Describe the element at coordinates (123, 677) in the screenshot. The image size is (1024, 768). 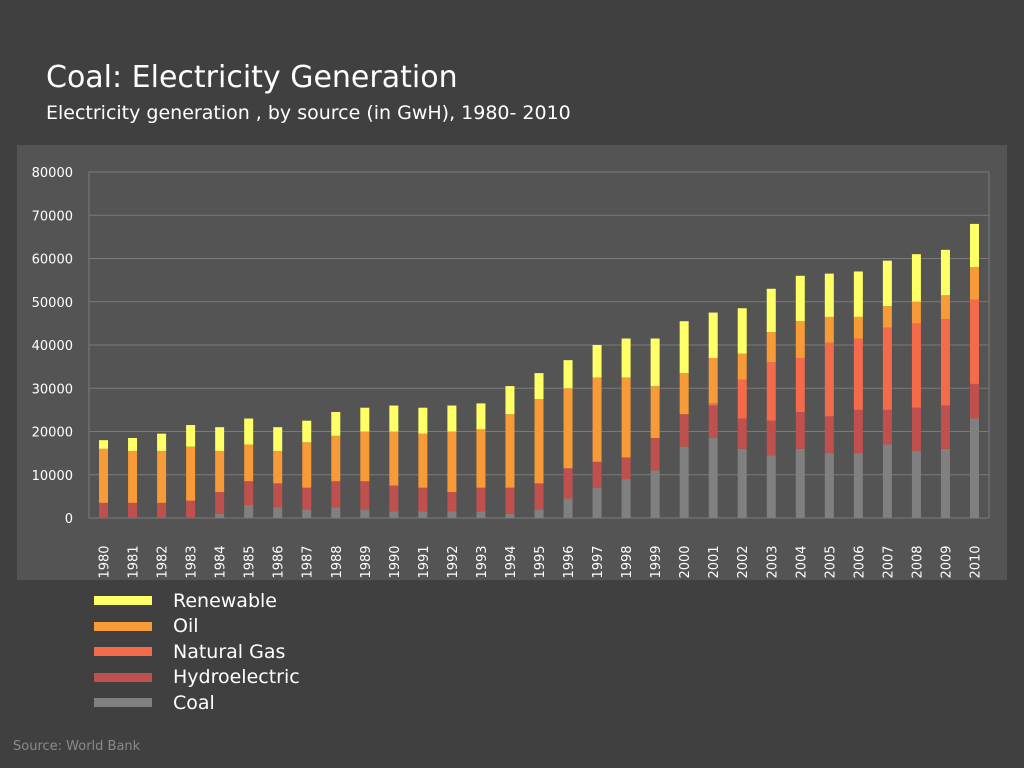
I see `legend-swatch-hydroelectric` at that location.